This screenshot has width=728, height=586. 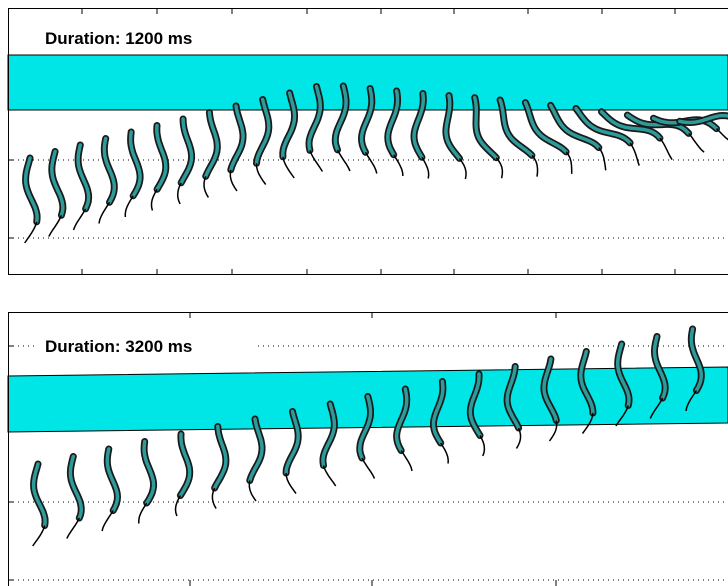 What do you see at coordinates (367, 82) in the screenshot?
I see `band` at bounding box center [367, 82].